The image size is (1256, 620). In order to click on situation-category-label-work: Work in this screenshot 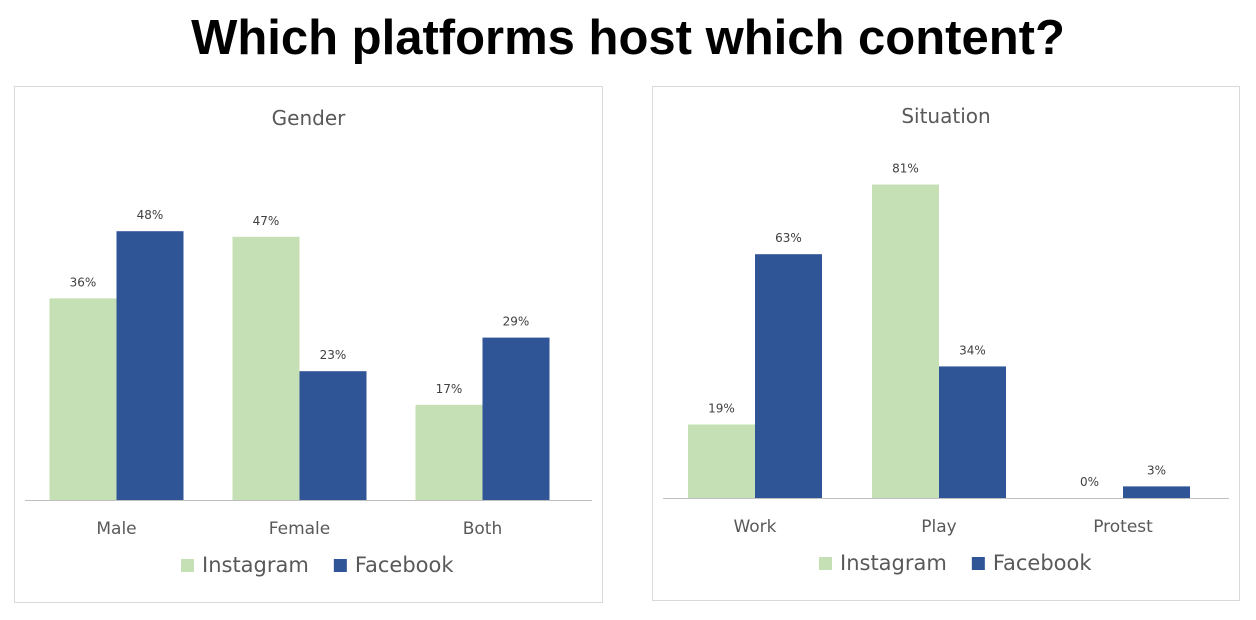, I will do `click(754, 527)`.